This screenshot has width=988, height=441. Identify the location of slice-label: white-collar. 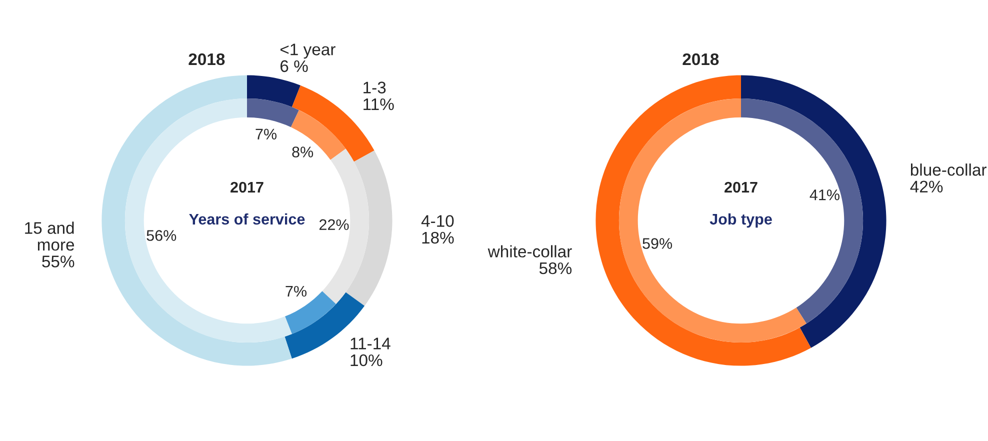
(530, 251).